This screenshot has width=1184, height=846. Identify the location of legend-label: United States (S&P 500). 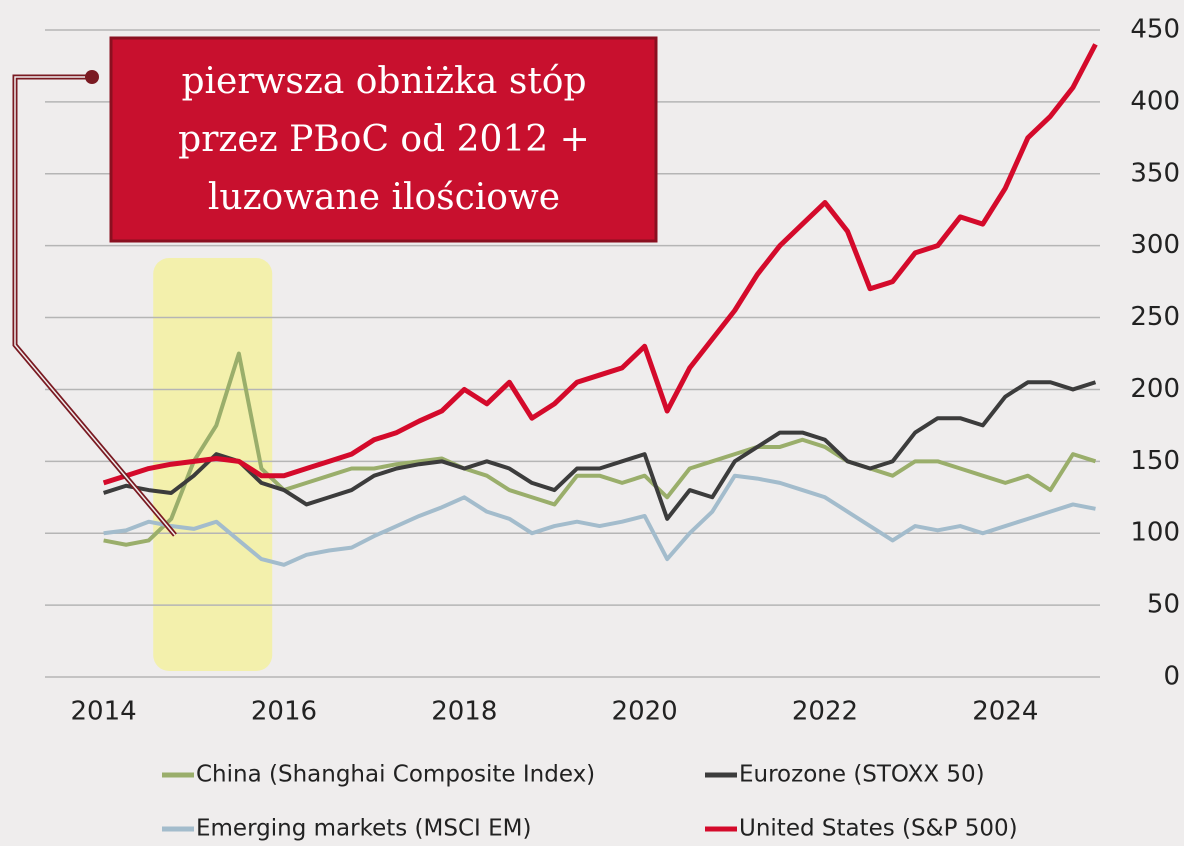
(878, 829).